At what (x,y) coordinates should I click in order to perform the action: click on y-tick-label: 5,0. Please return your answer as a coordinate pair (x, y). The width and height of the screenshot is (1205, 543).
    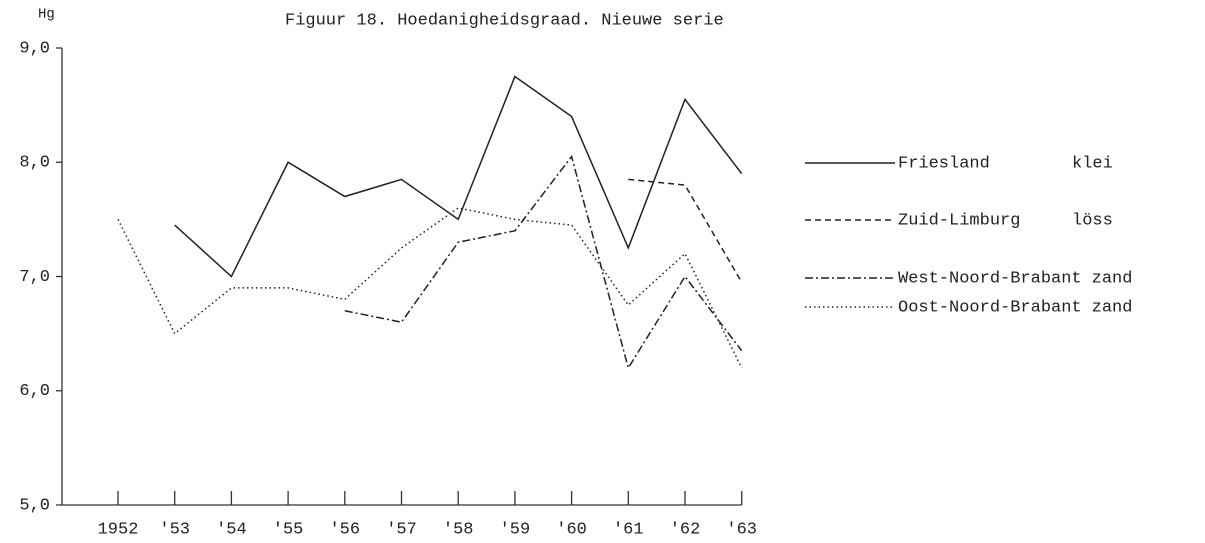
    Looking at the image, I should click on (34, 505).